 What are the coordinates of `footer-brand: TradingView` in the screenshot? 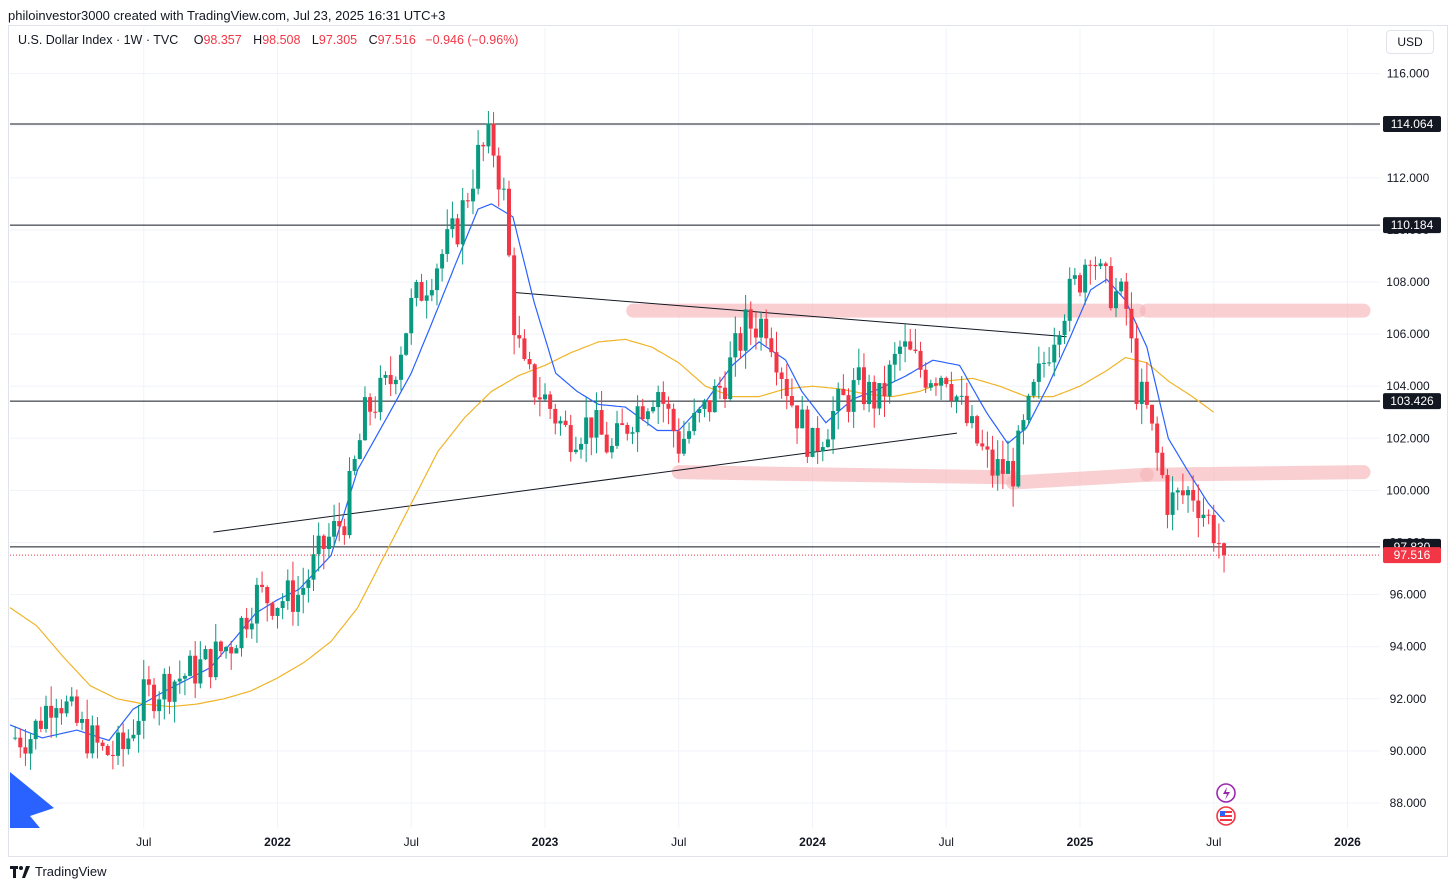 It's located at (58, 871).